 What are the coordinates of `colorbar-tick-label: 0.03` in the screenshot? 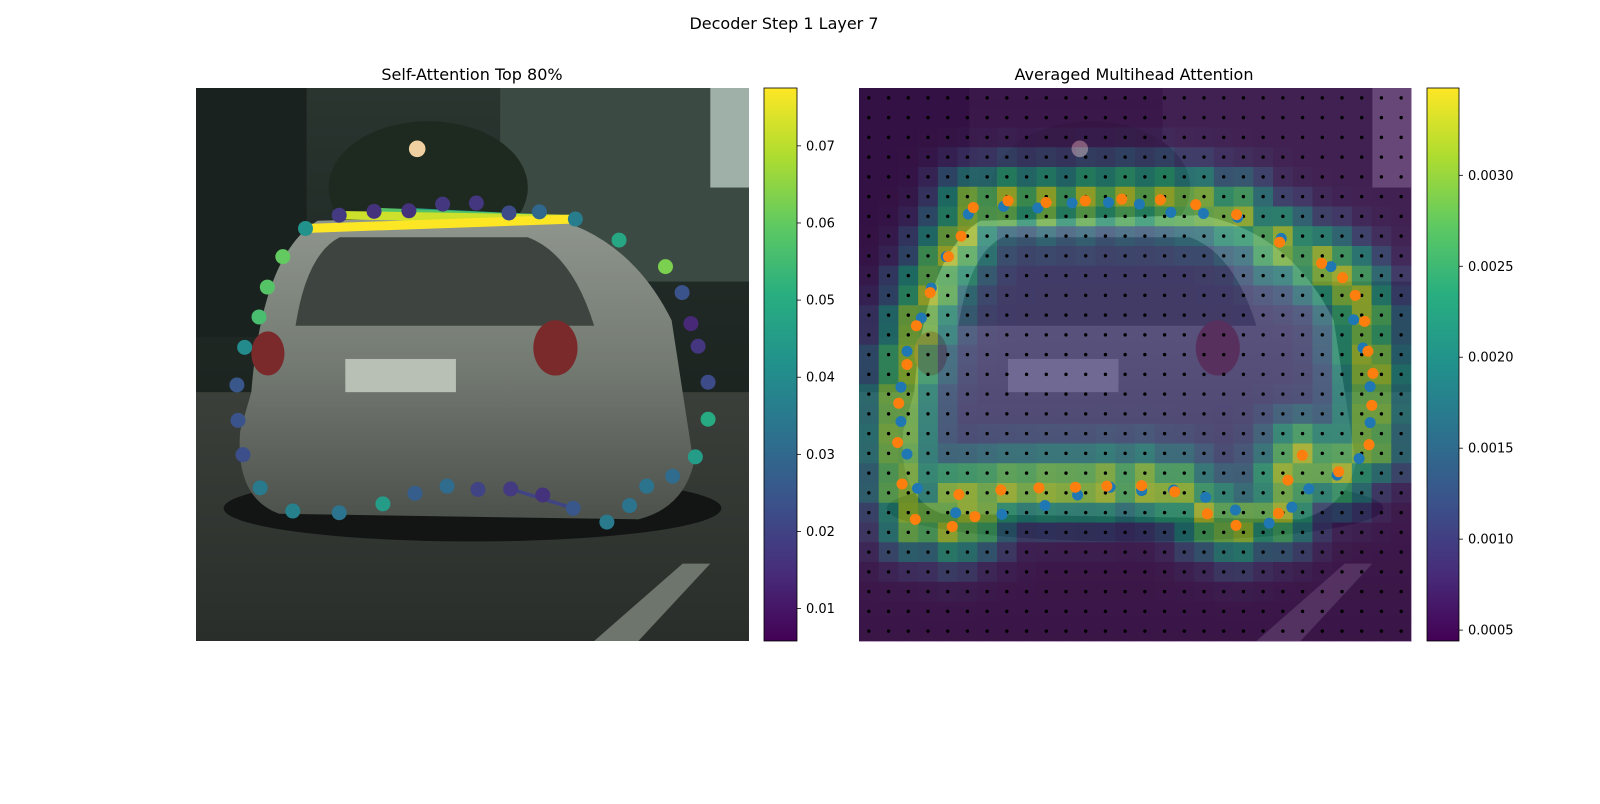 It's located at (820, 455).